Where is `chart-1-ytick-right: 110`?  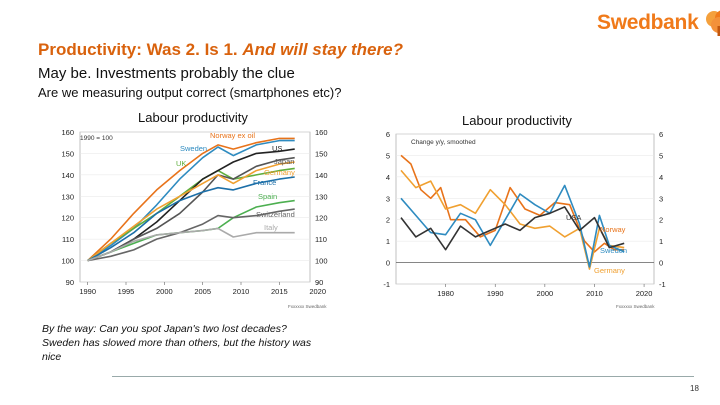
chart-1-ytick-right: 110 is located at coordinates (321, 239).